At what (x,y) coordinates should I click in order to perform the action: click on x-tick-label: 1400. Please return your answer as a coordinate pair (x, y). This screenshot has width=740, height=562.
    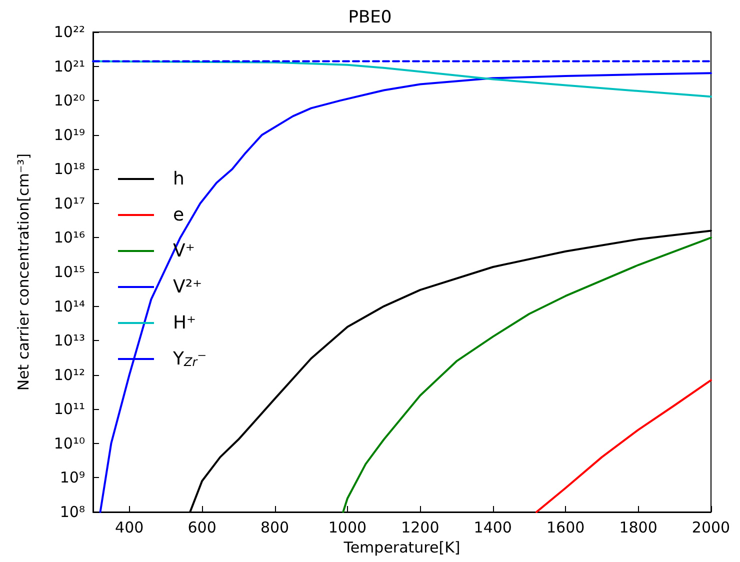
    Looking at the image, I should click on (493, 527).